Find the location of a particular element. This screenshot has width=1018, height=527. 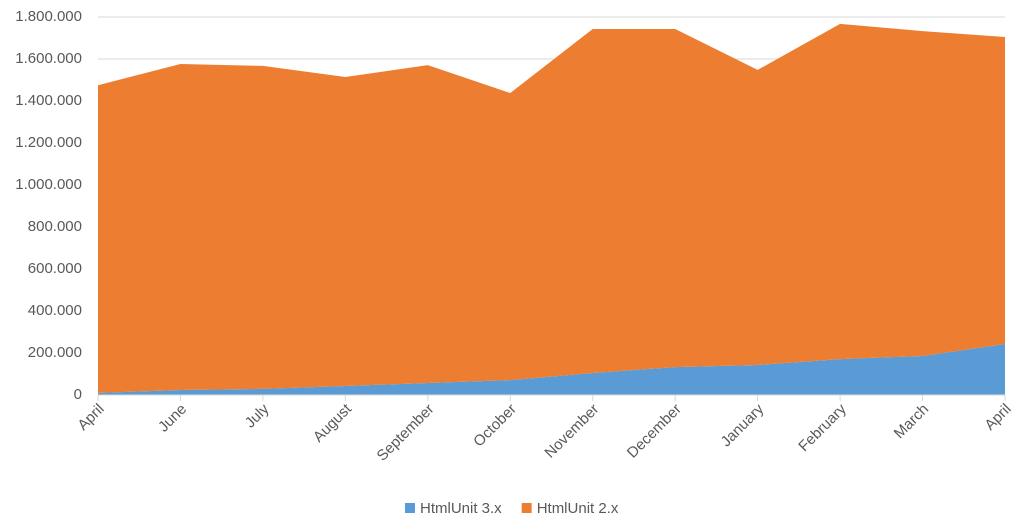

y-tick-label: 0 is located at coordinates (78, 394).